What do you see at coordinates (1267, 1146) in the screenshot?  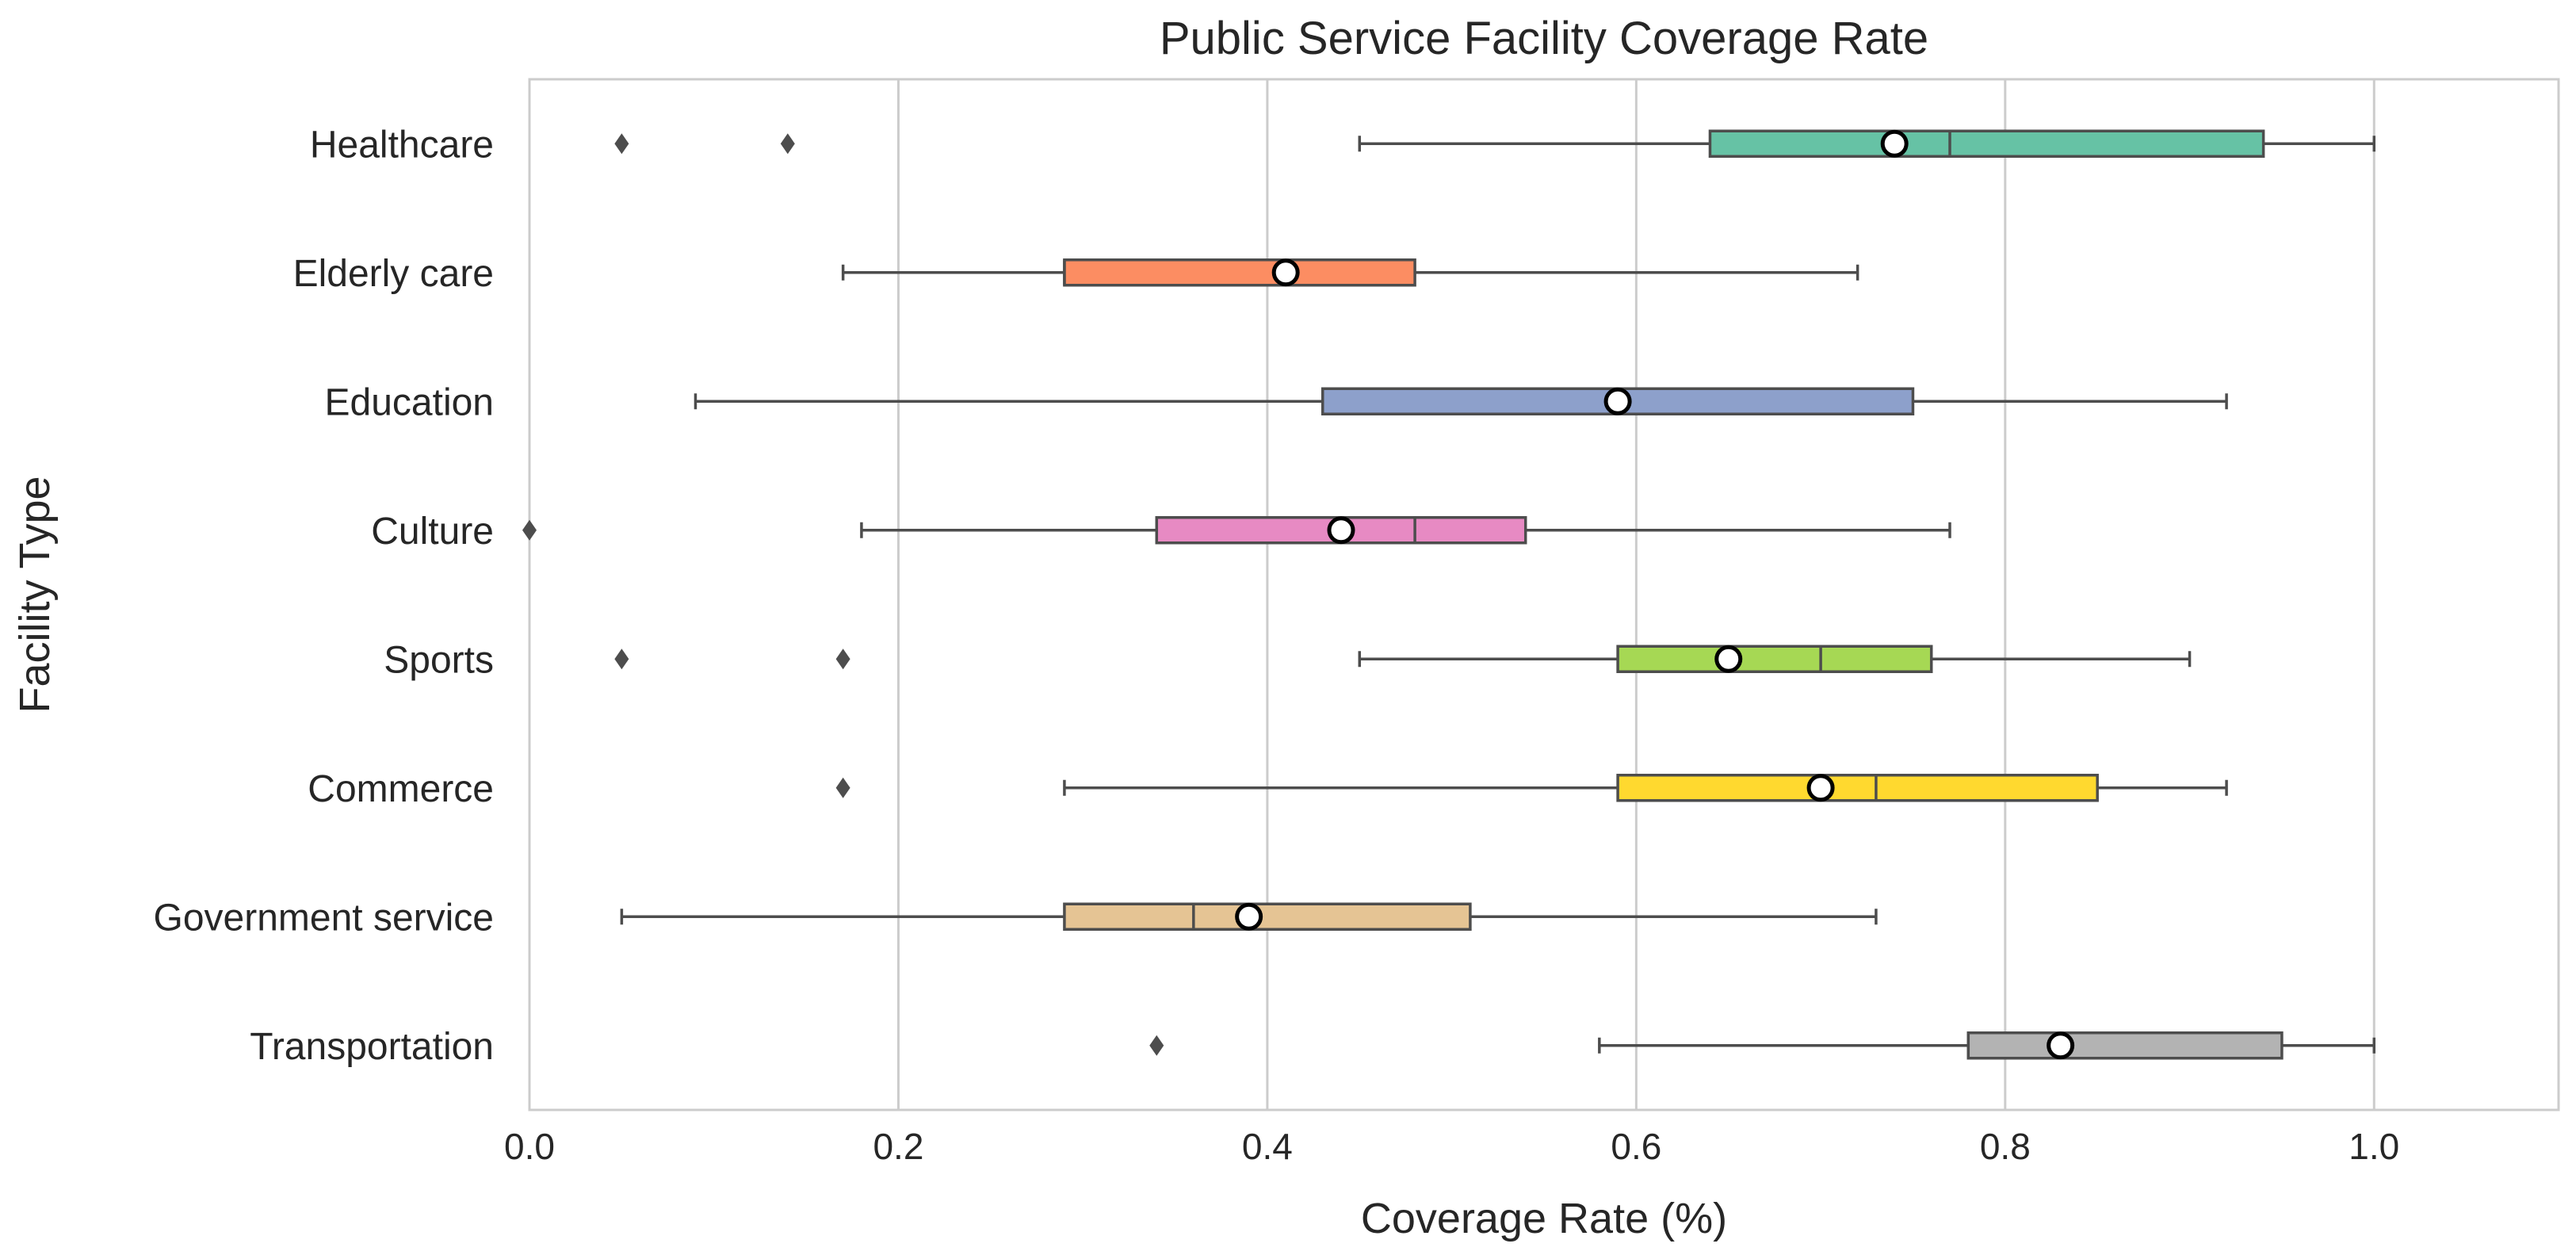 I see `x-tick-label: 0.4` at bounding box center [1267, 1146].